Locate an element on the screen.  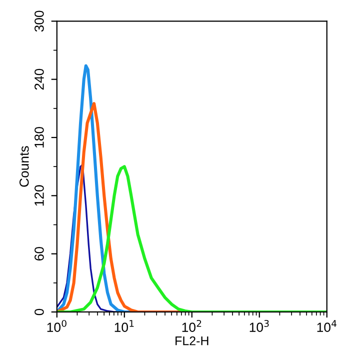
y-tick-label: 240 is located at coordinates (39, 79).